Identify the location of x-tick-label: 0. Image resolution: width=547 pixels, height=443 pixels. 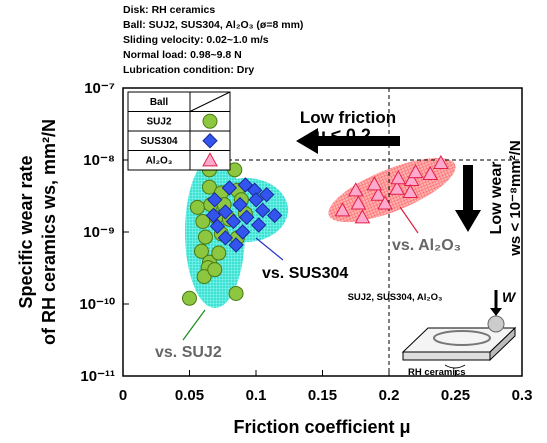
(123, 395).